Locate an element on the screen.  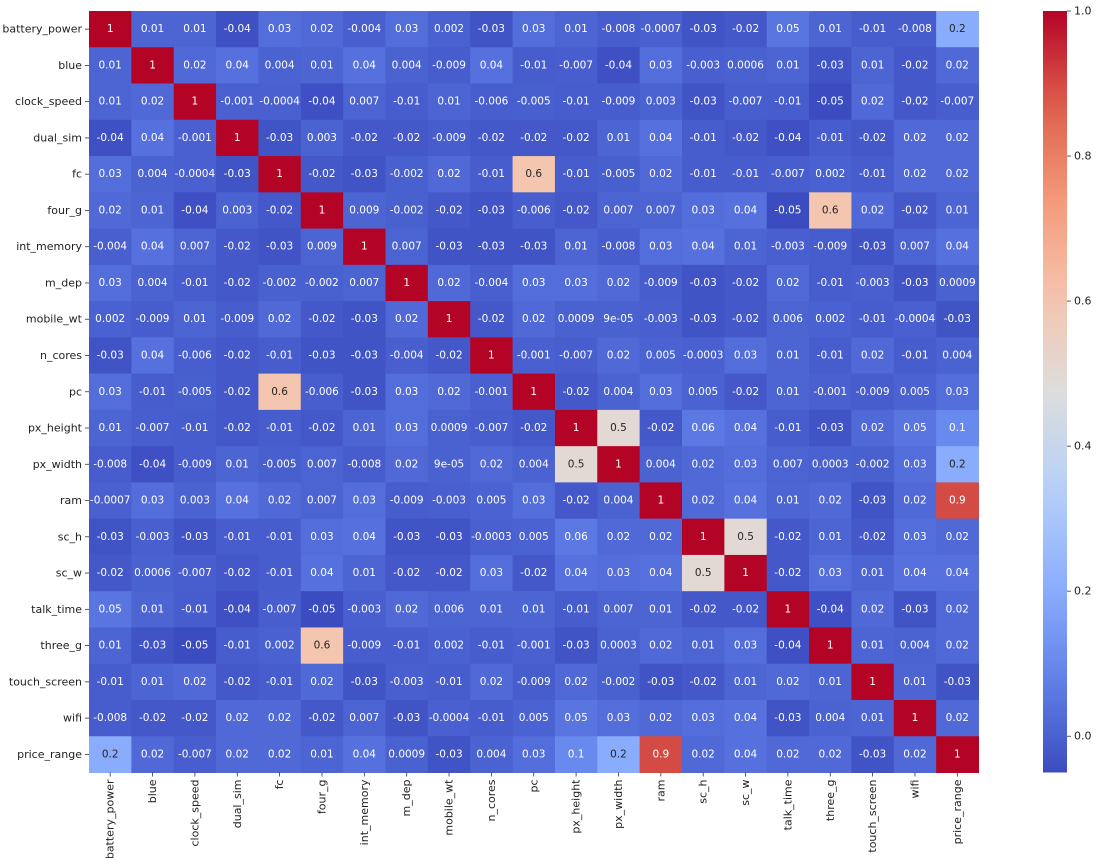
heatmap-cell-price_range-ram is located at coordinates (661, 754).